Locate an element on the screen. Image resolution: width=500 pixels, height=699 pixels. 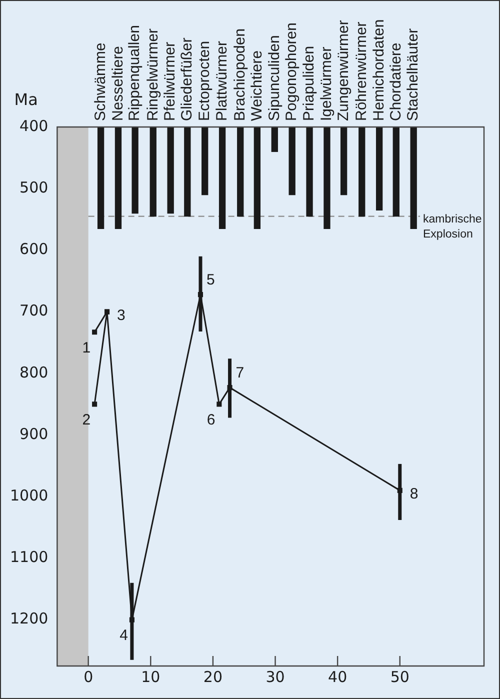
x-tick-label: 10 is located at coordinates (150, 677).